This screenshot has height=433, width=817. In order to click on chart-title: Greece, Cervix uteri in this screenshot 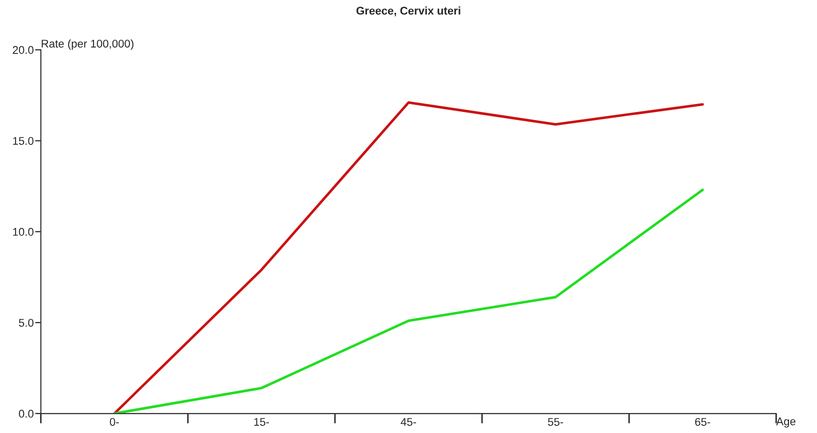, I will do `click(408, 11)`.